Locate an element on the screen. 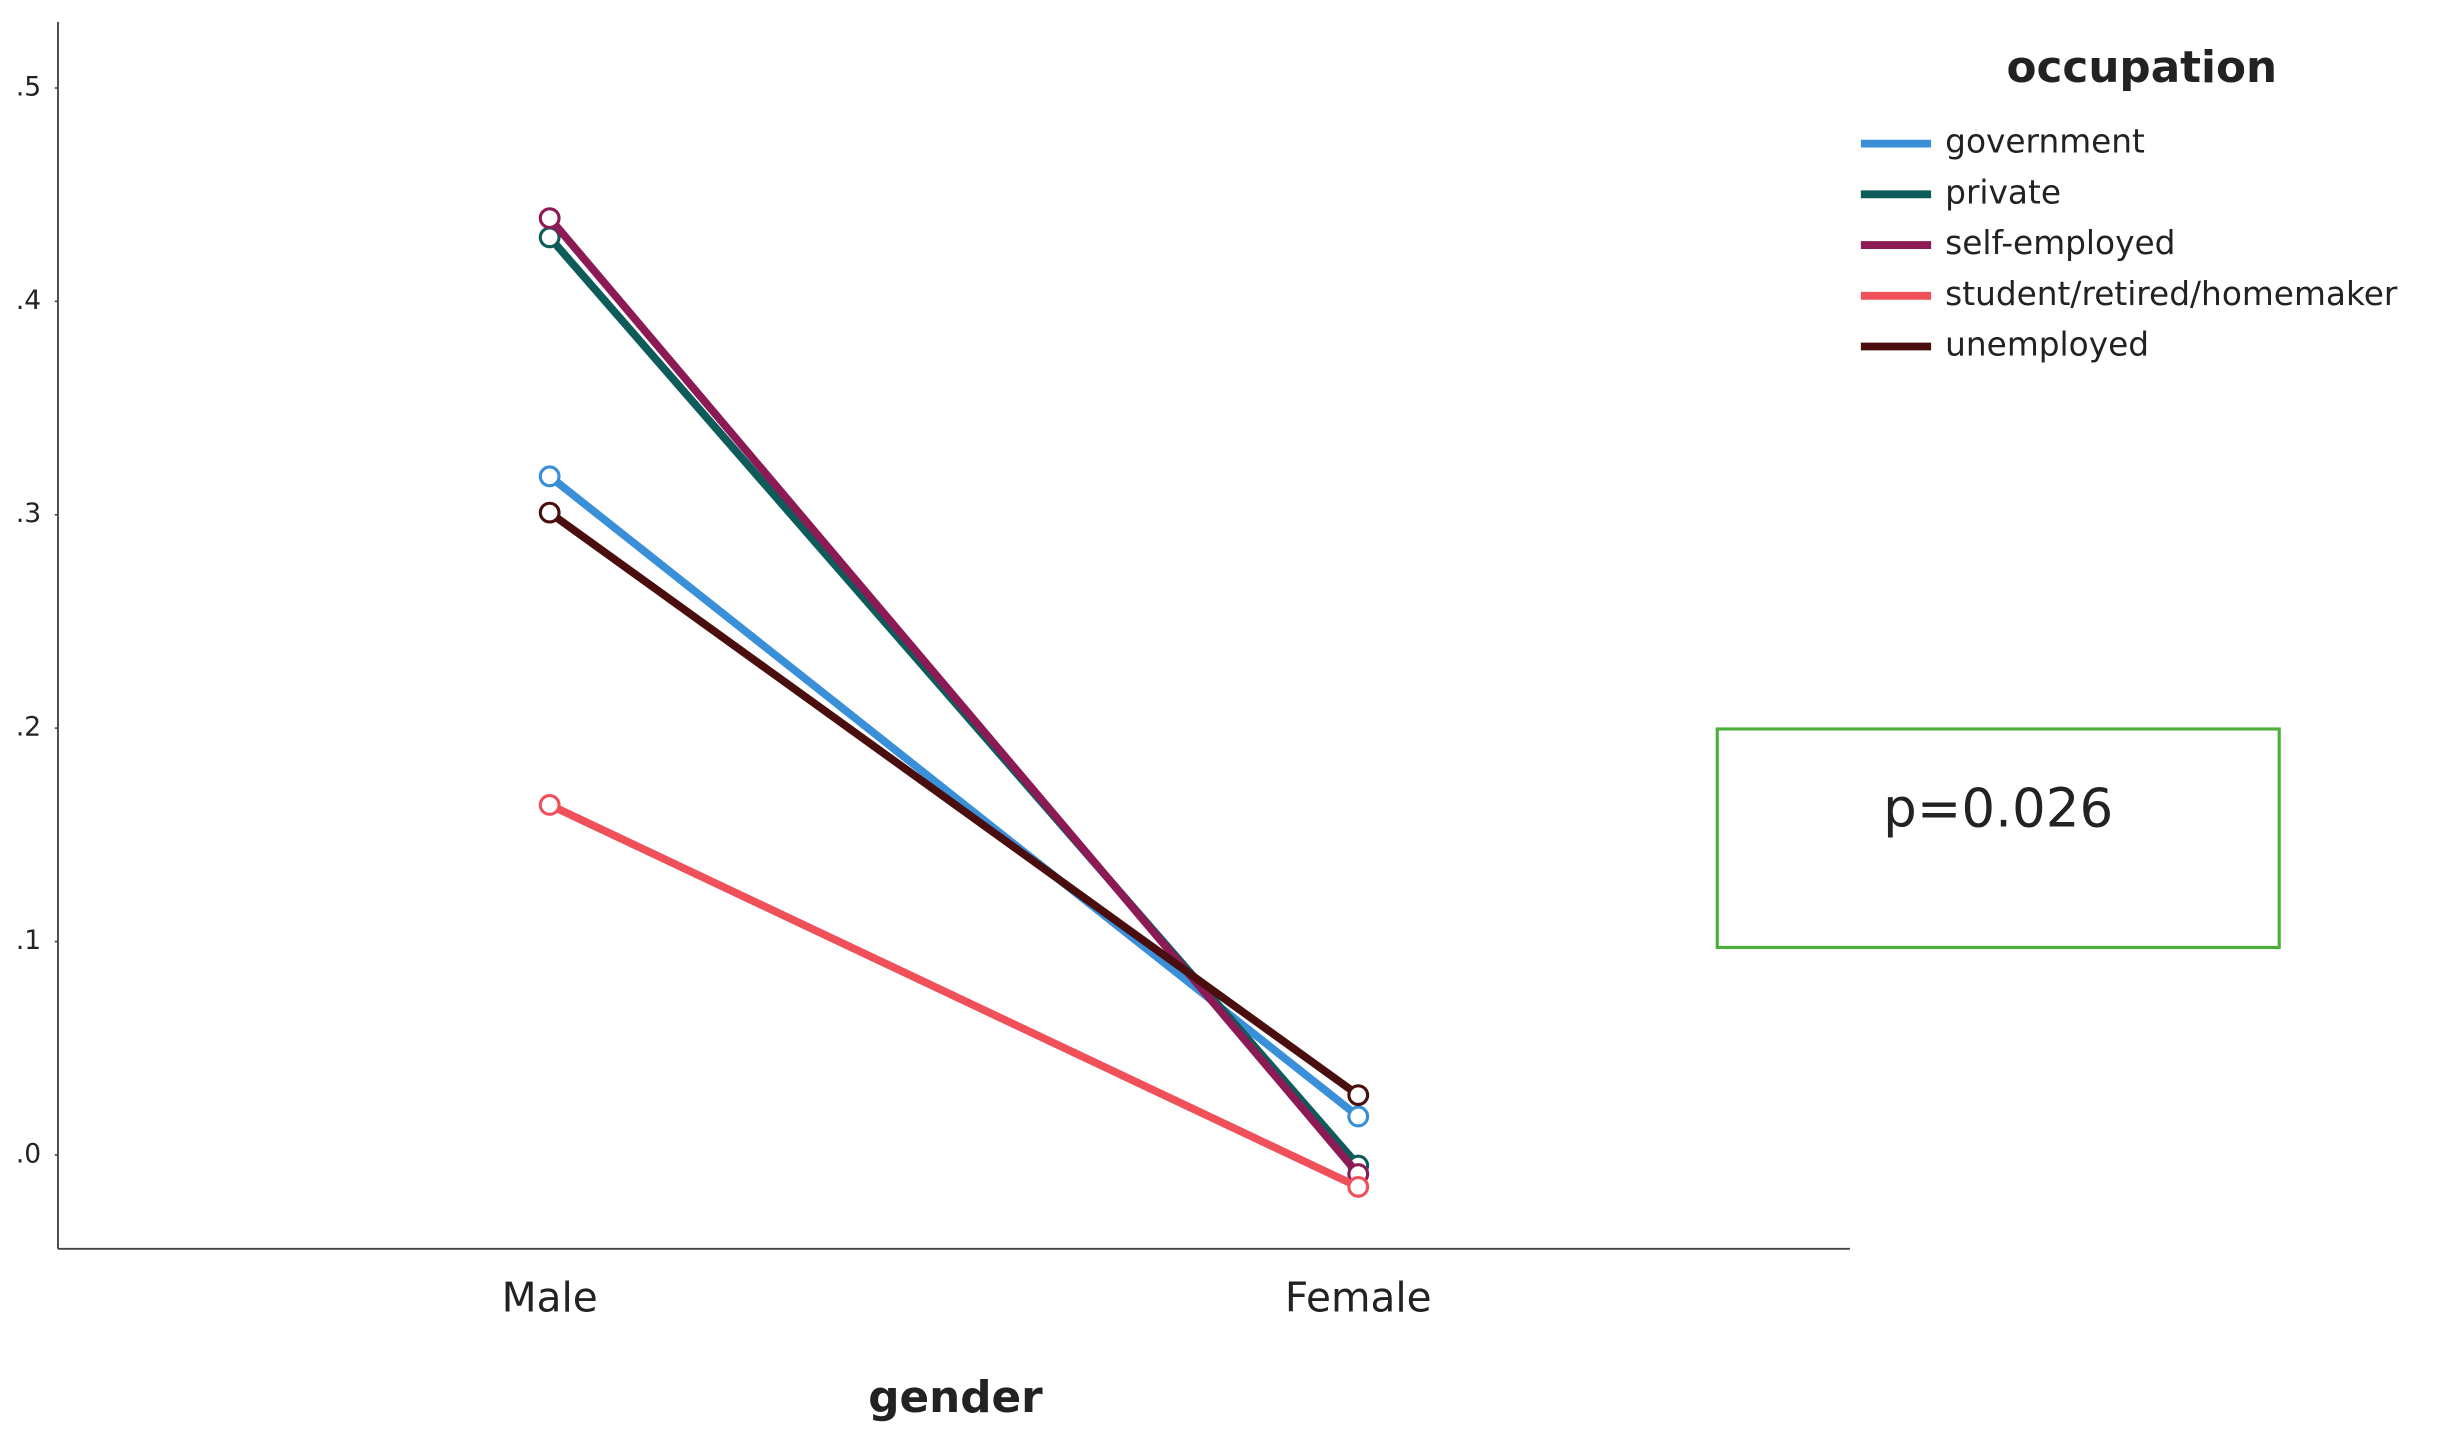  legend-label: self-employed is located at coordinates (2060, 243).